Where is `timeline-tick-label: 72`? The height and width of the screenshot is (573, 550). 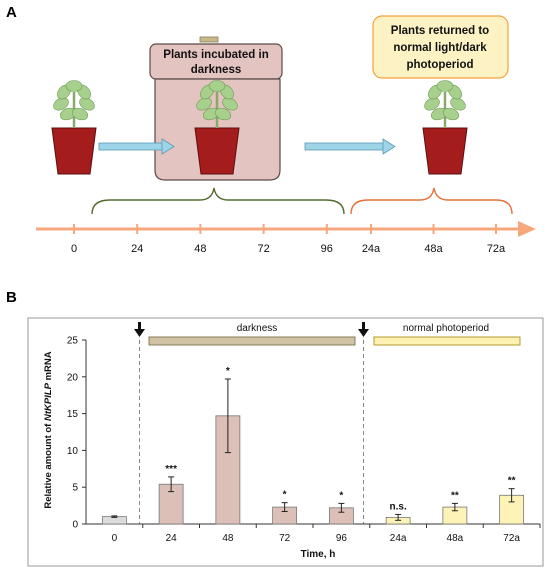
timeline-tick-label: 72 is located at coordinates (263, 249).